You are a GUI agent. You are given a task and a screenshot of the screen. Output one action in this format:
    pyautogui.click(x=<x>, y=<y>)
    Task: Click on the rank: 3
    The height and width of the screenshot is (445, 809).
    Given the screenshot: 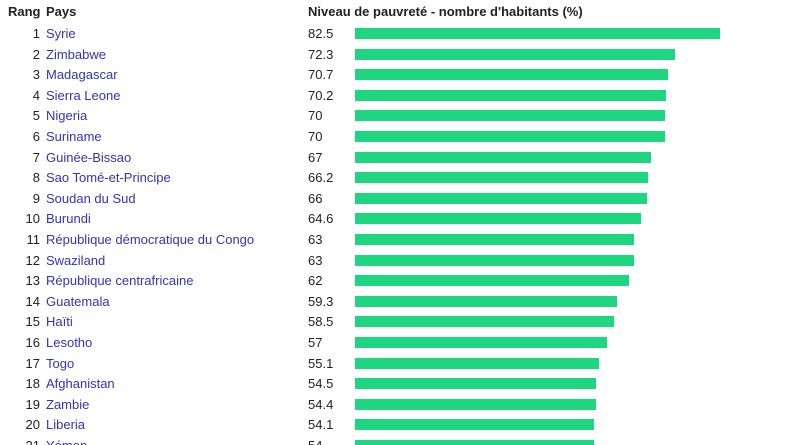 What is the action you would take?
    pyautogui.click(x=36, y=75)
    